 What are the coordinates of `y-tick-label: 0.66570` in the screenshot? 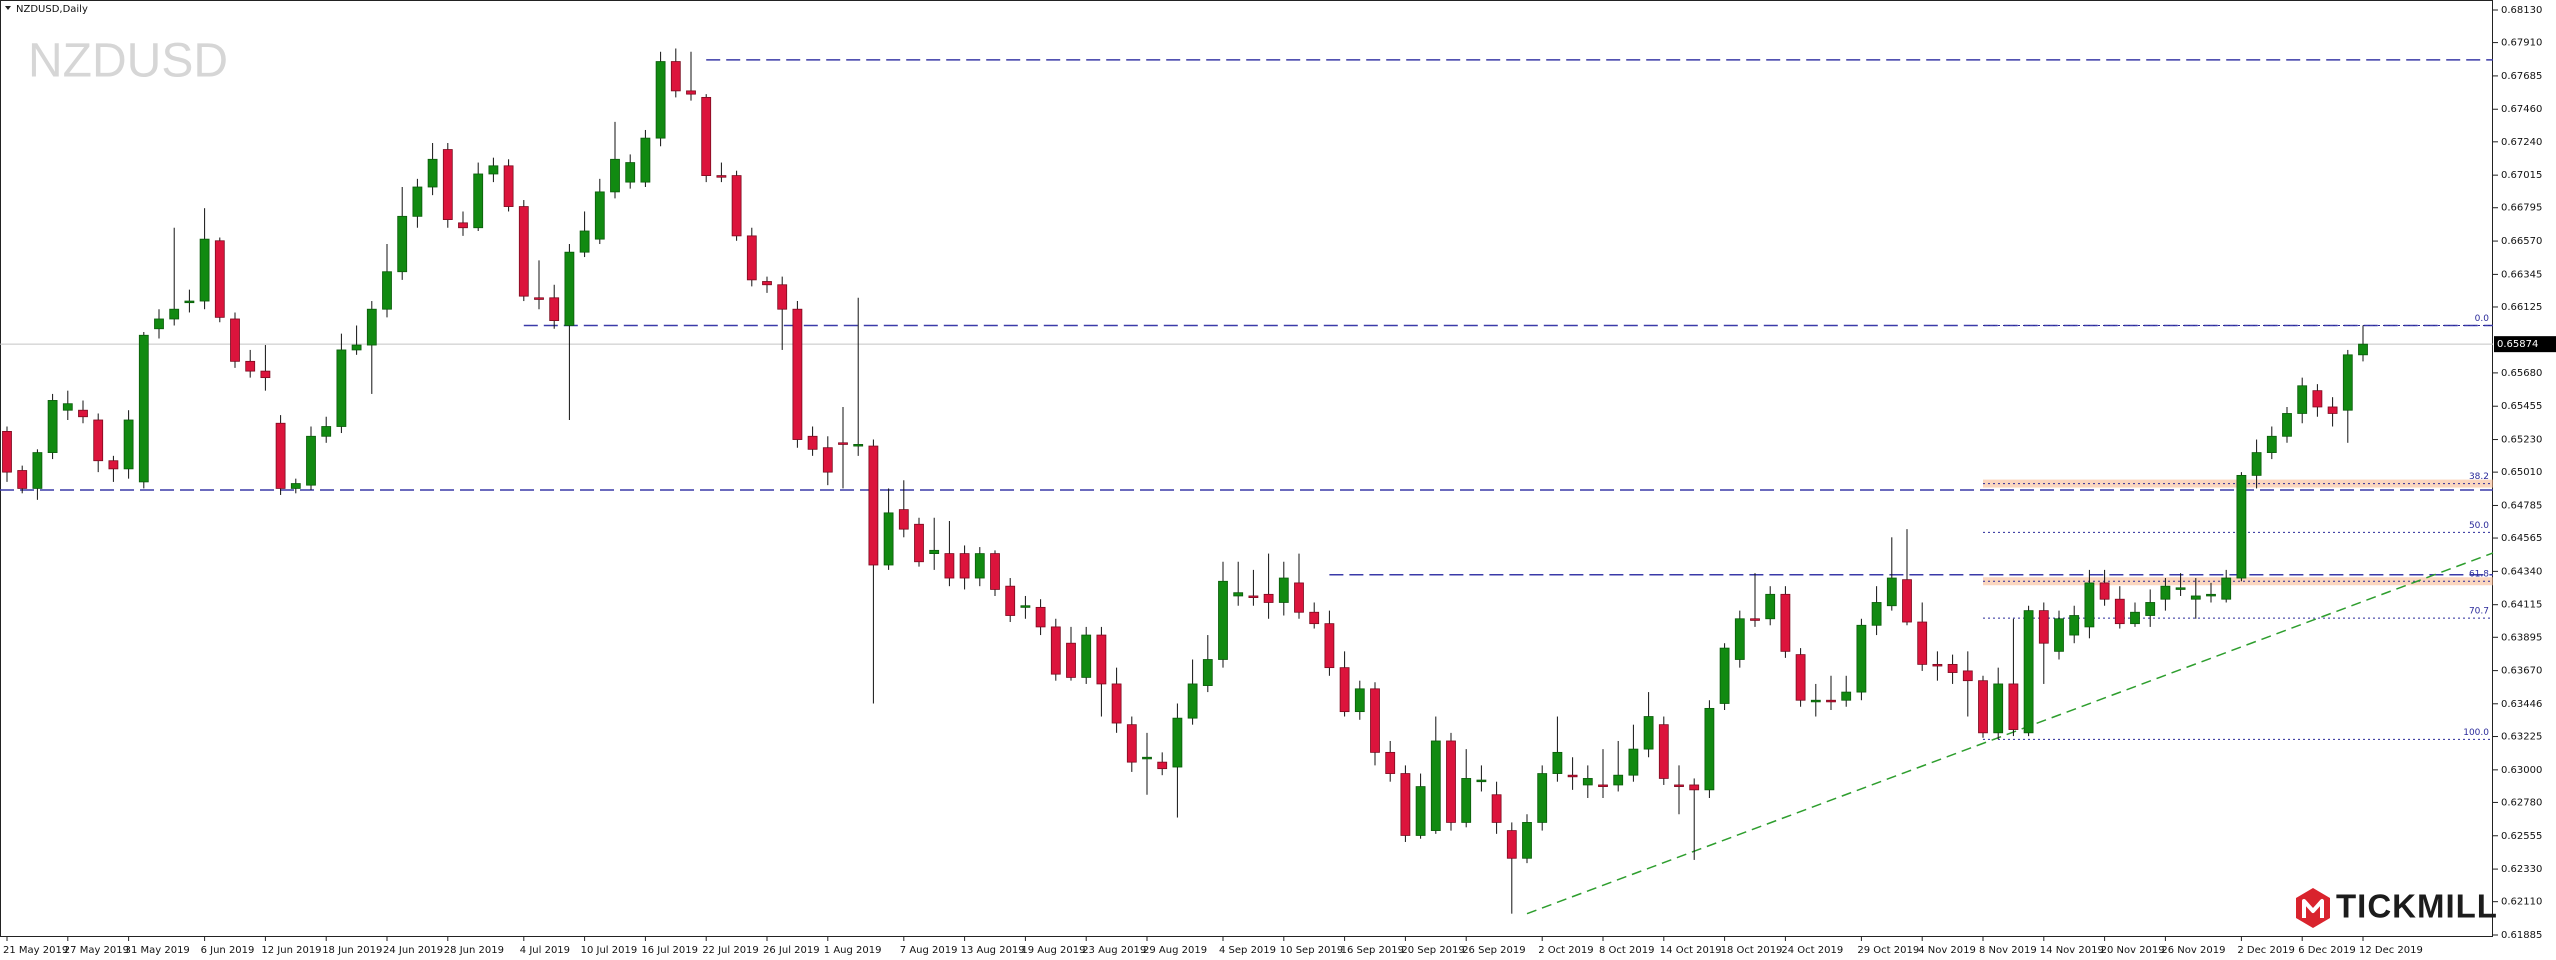 It's located at (2521, 241).